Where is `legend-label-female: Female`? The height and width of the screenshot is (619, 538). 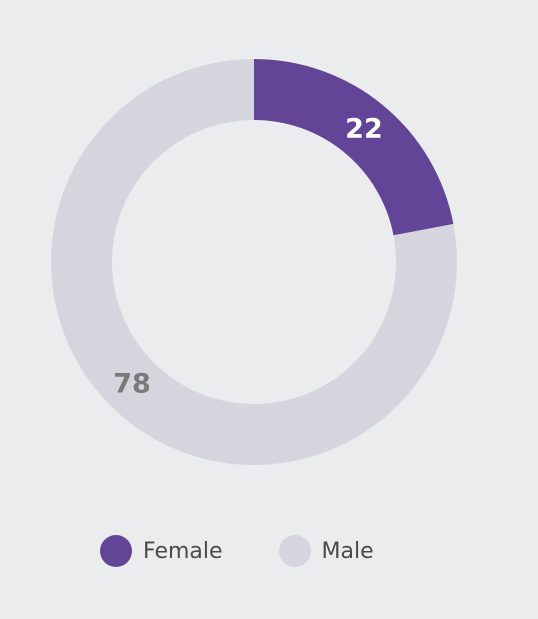
legend-label-female: Female is located at coordinates (183, 551).